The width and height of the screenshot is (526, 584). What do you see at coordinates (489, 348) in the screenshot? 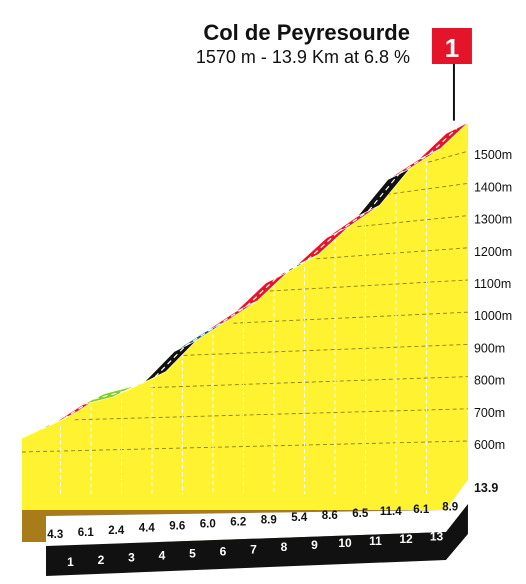
I see `y-tick-label: 900m` at bounding box center [489, 348].